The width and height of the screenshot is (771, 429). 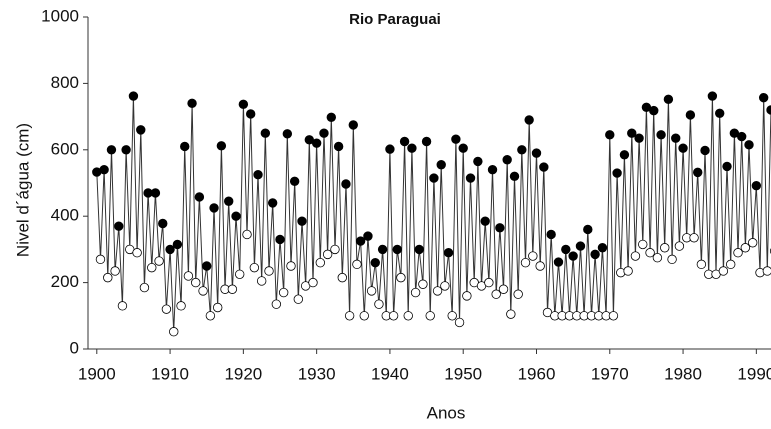 What do you see at coordinates (60, 15) in the screenshot?
I see `y-tick-label: 1000` at bounding box center [60, 15].